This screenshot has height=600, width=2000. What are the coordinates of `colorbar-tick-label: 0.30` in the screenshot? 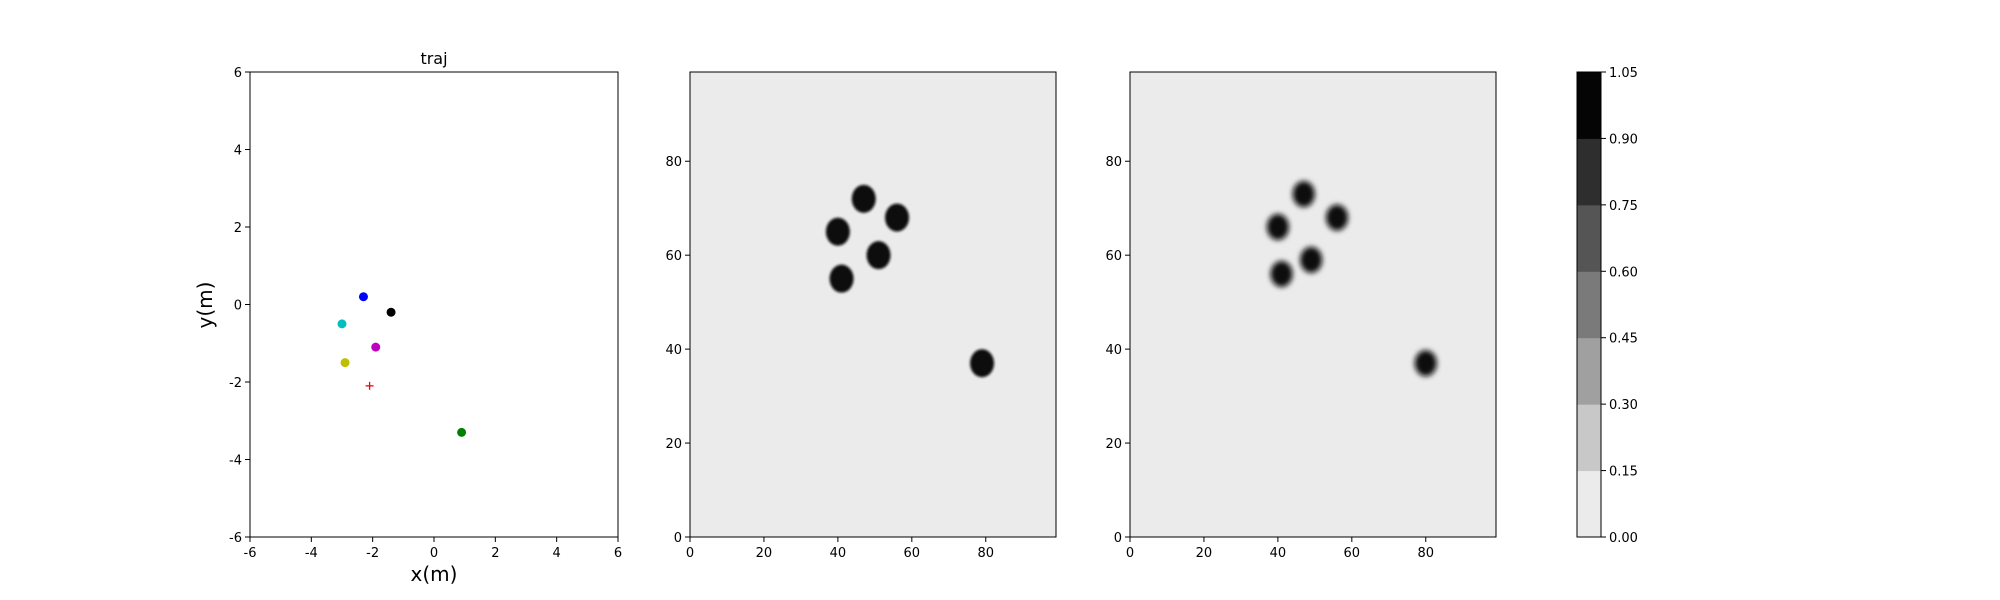 It's located at (1623, 405).